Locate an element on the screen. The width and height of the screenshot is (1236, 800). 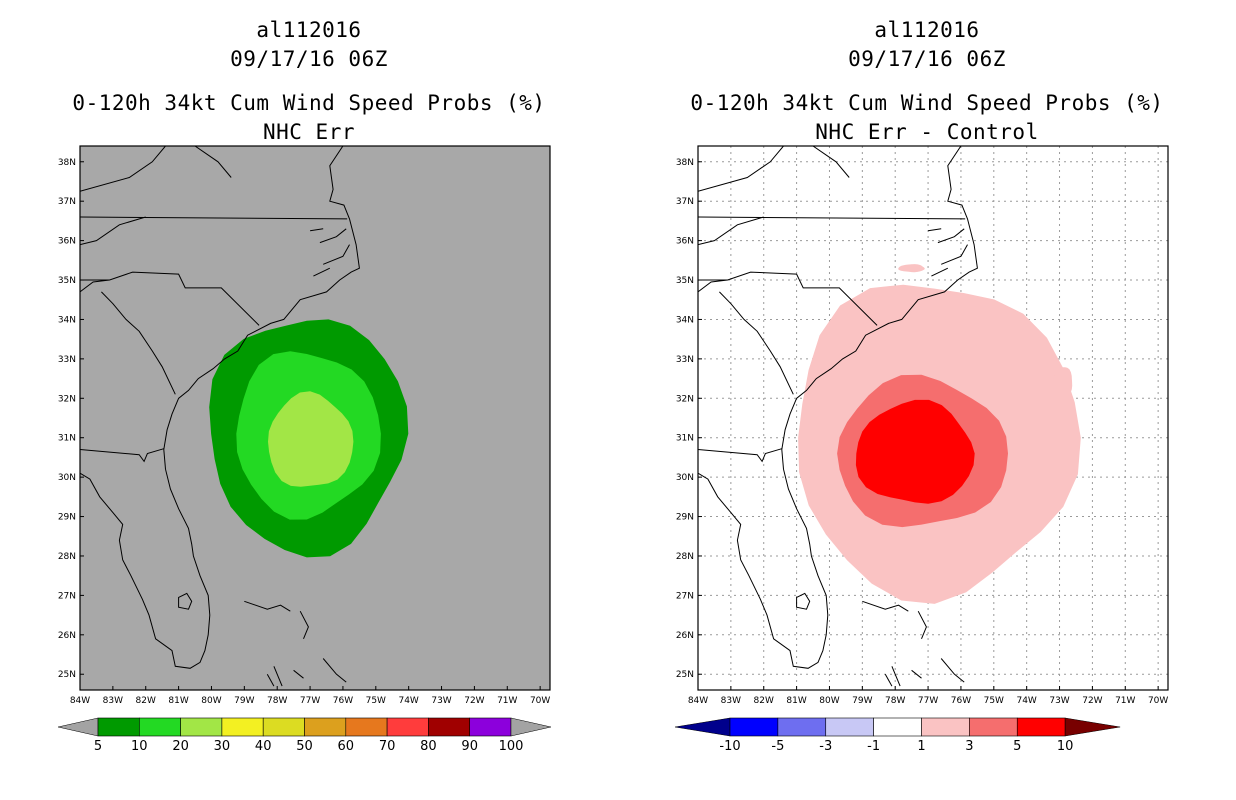
colorbar-label: -5 is located at coordinates (777, 746).